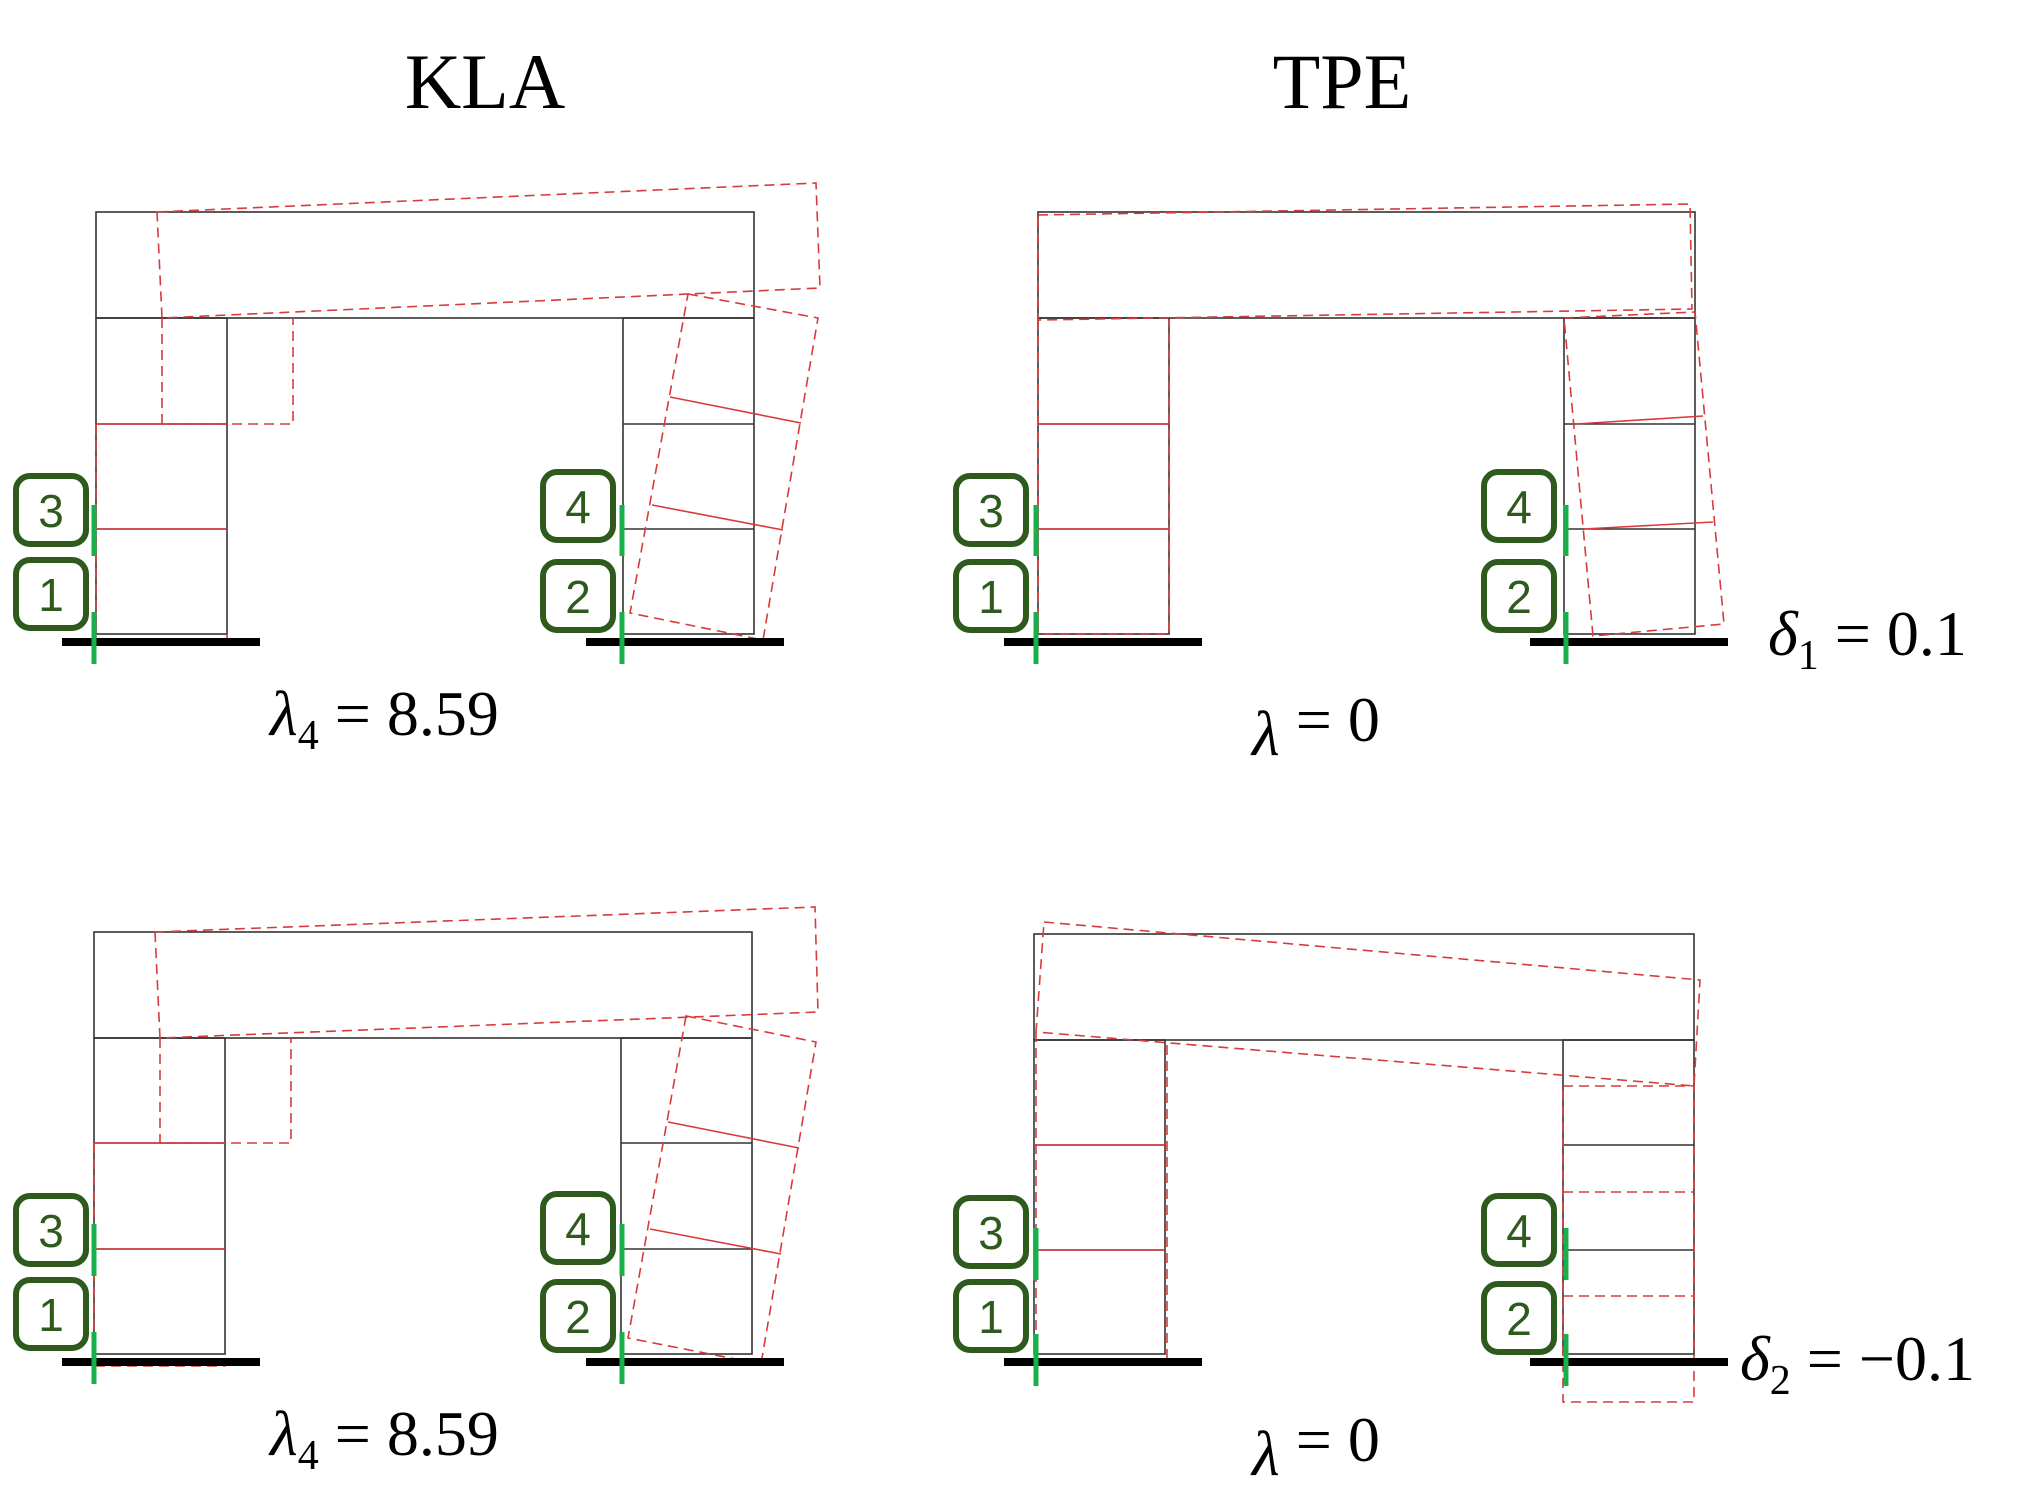  I want to click on title-kla: KLA, so click(485, 81).